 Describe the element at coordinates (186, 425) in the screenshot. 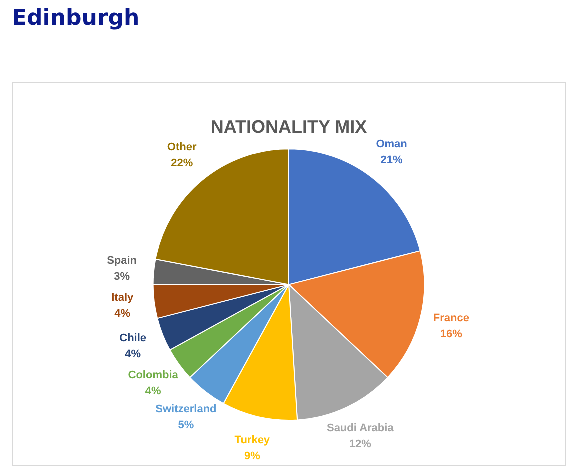

I see `data-label: 5%` at that location.